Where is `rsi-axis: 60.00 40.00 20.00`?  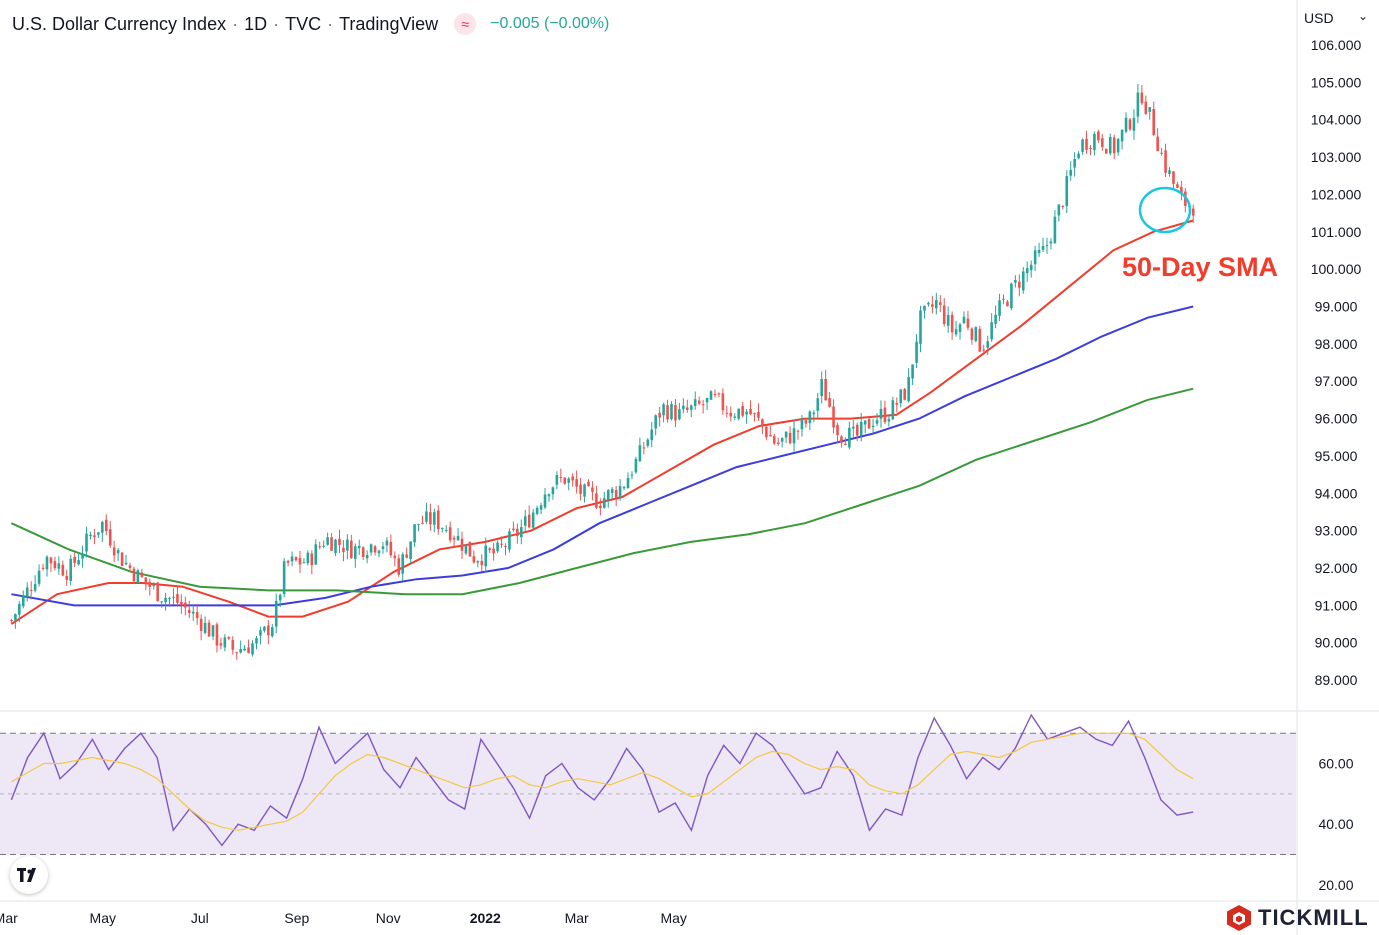
rsi-axis: 60.00 40.00 20.00 is located at coordinates (1335, 824).